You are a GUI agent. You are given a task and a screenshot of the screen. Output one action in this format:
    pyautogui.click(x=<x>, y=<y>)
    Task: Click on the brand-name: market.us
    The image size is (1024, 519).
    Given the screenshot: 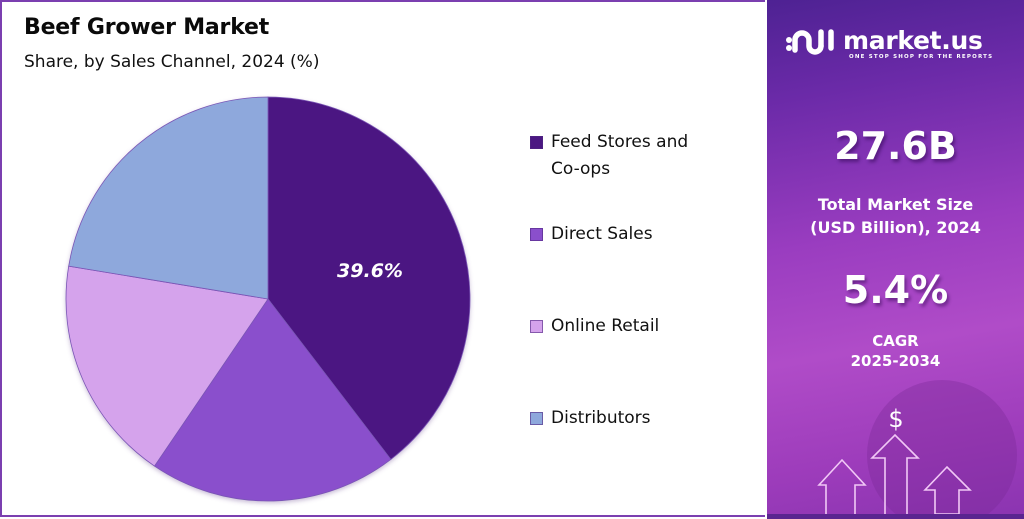 What is the action you would take?
    pyautogui.click(x=913, y=40)
    